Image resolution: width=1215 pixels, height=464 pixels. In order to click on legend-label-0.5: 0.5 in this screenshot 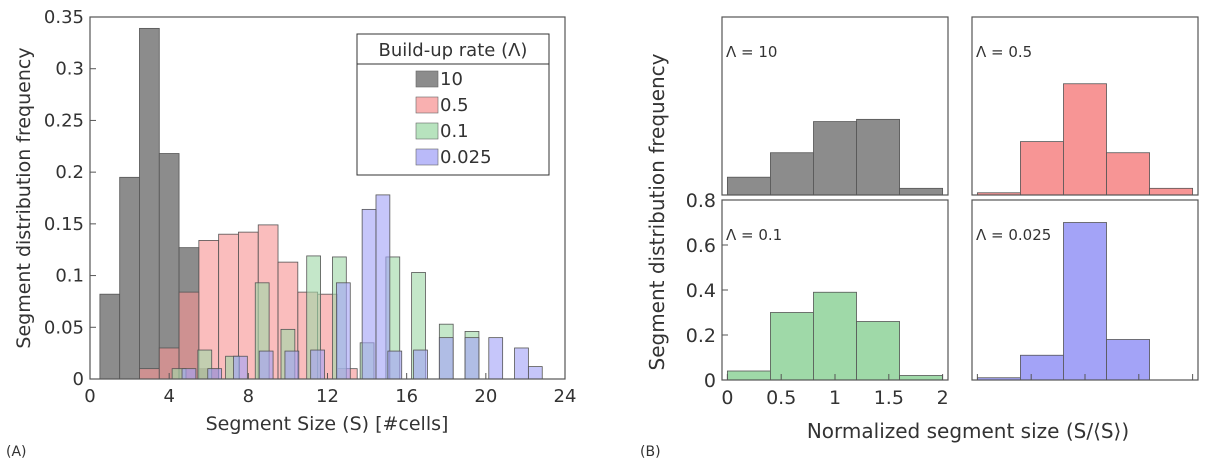, I will do `click(454, 105)`.